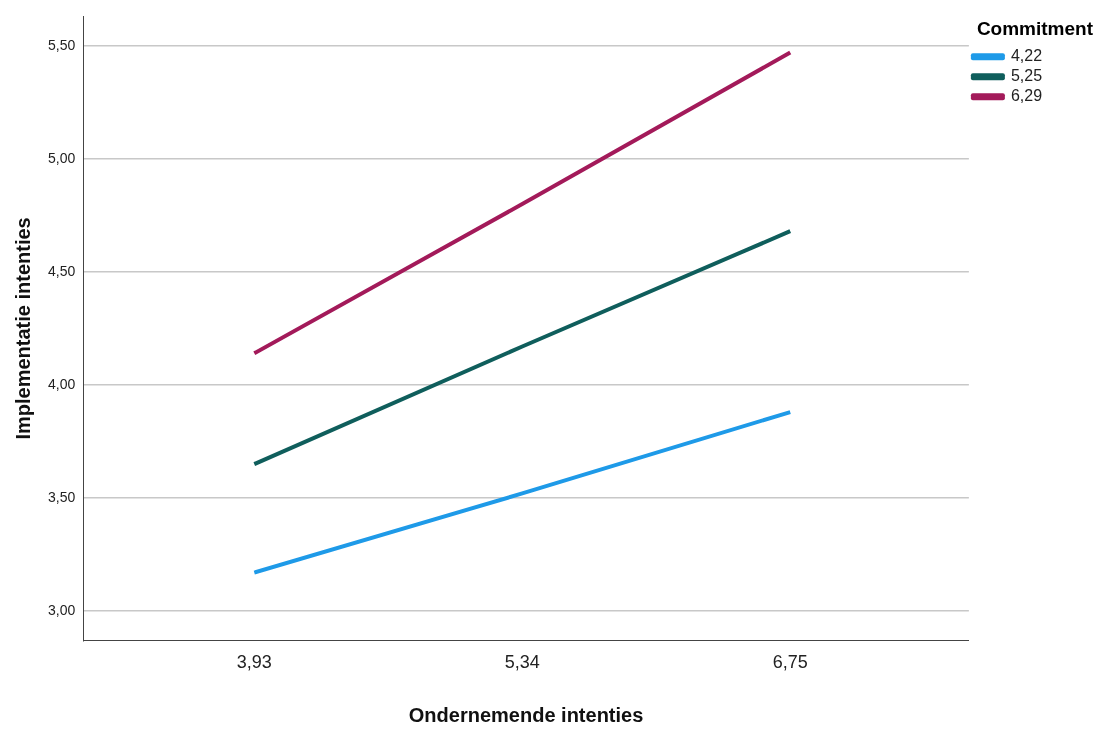  I want to click on legend-title: Commitment, so click(1035, 28).